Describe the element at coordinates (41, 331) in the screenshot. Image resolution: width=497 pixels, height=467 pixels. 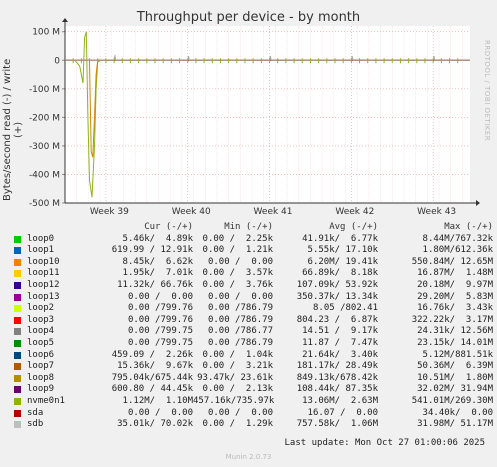
I see `legend-name: loop4` at that location.